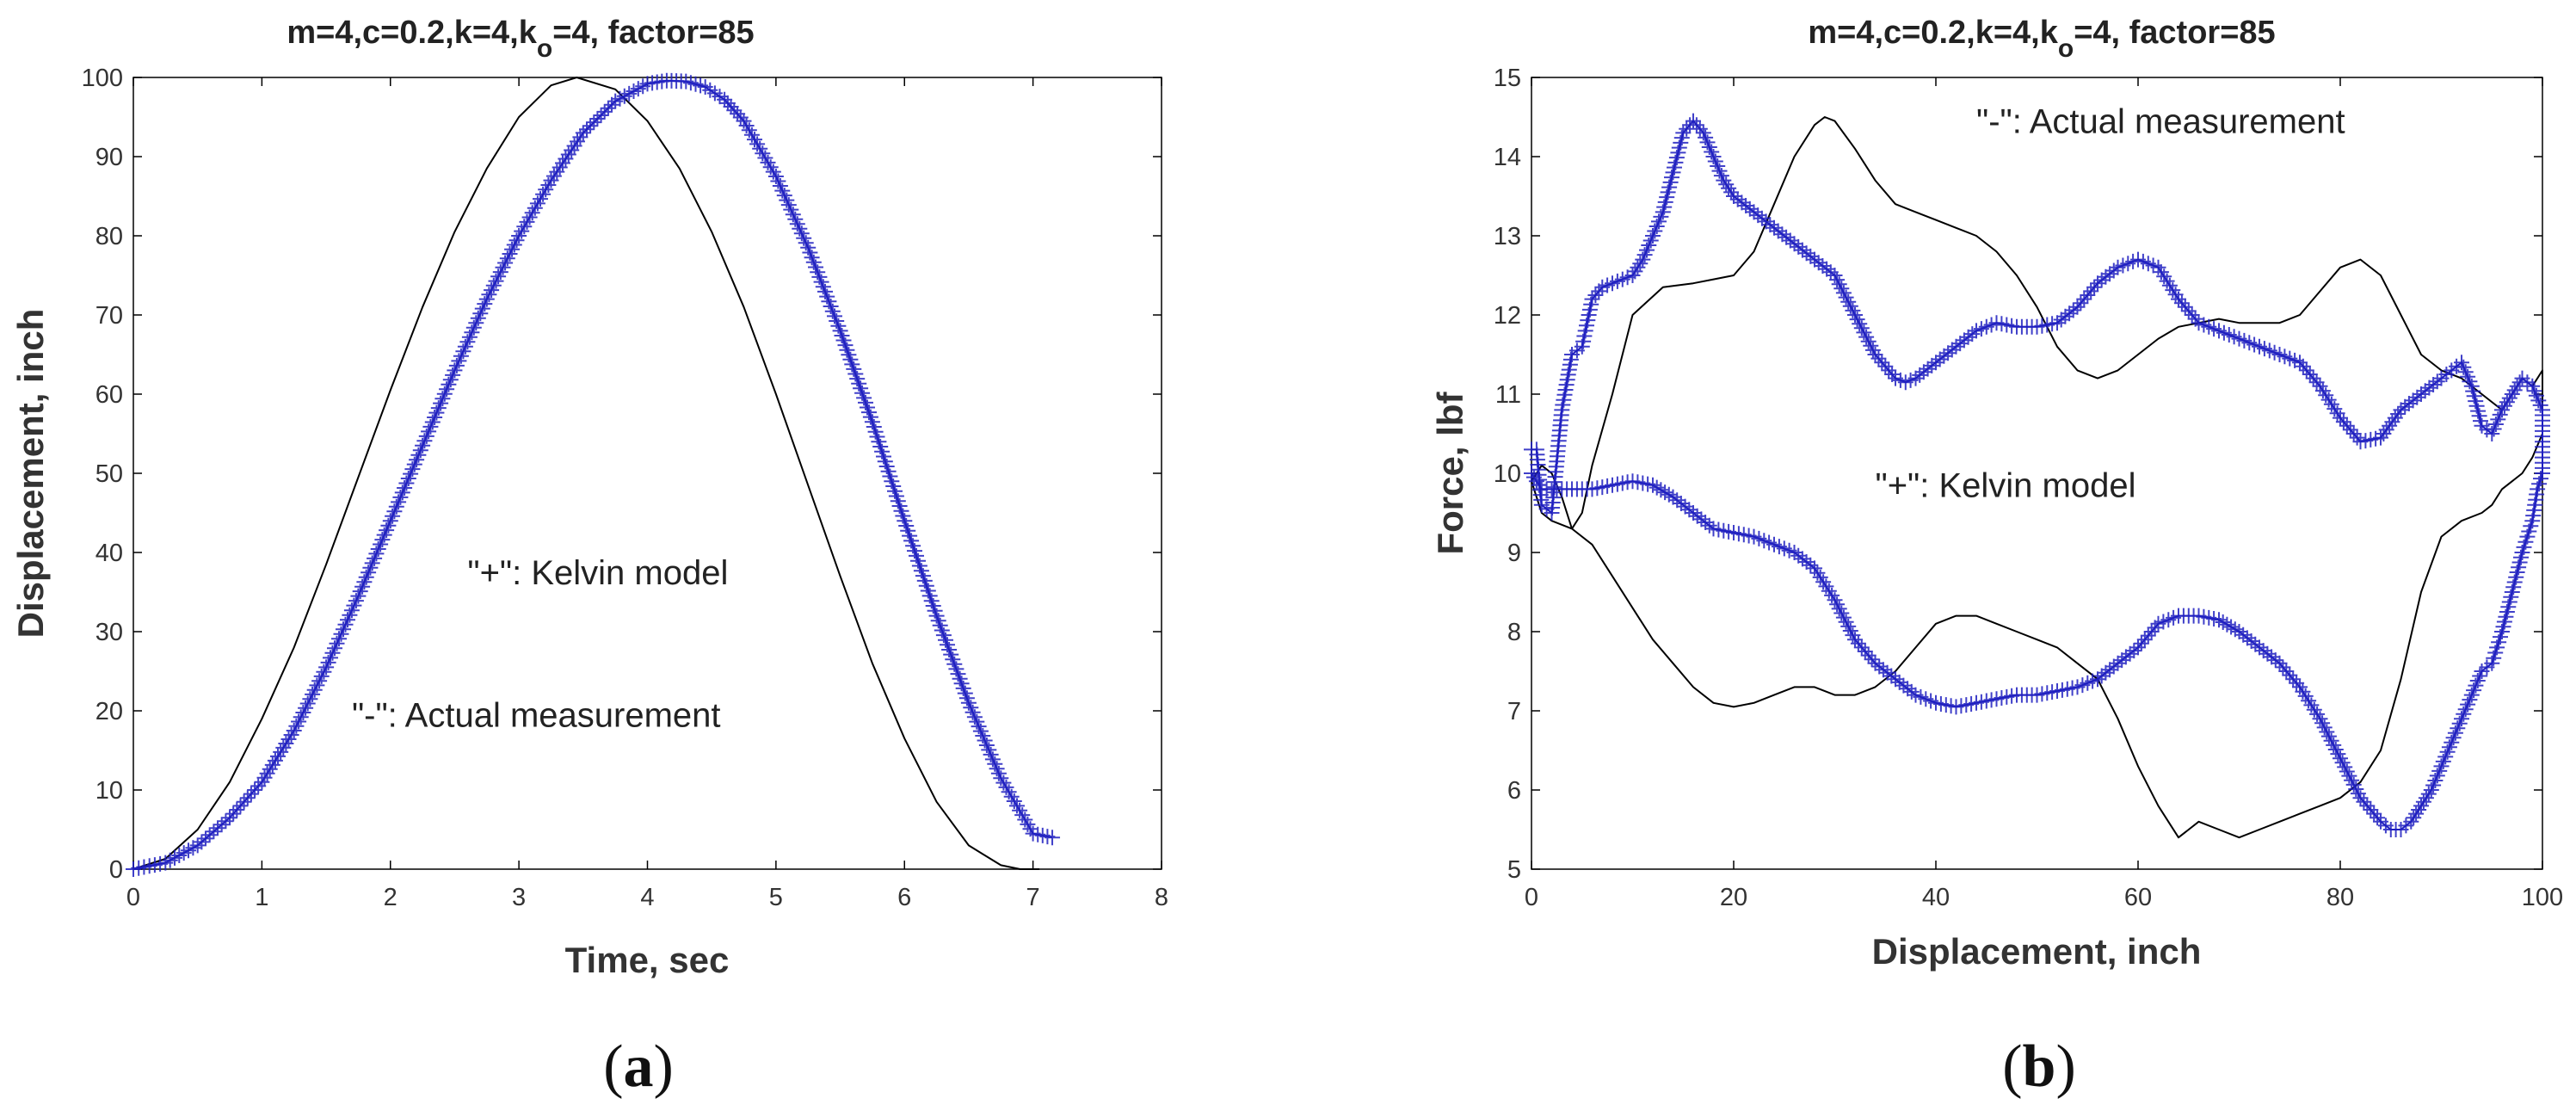  Describe the element at coordinates (110, 237) in the screenshot. I see `chart-a-ytick-label: 80` at that location.